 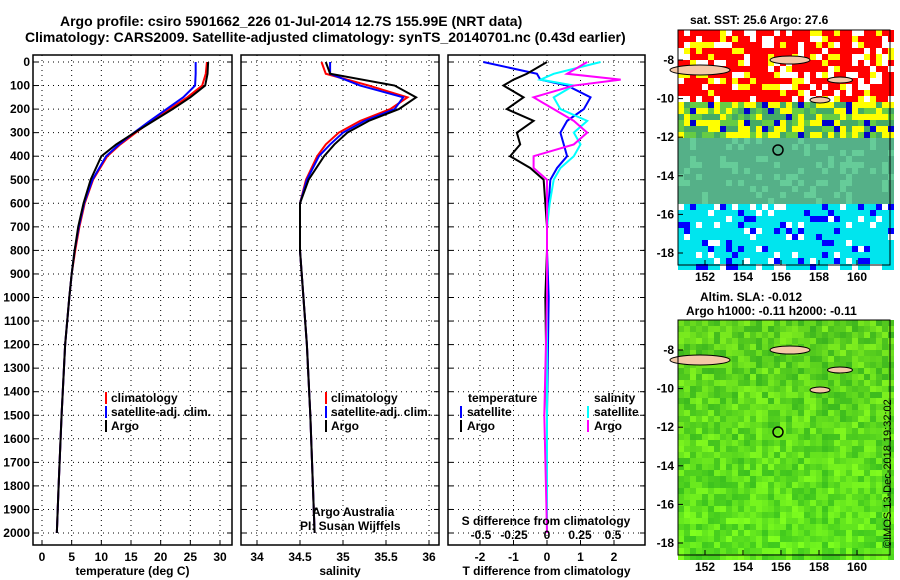 What do you see at coordinates (489, 412) in the screenshot?
I see `legend-label: satellite` at bounding box center [489, 412].